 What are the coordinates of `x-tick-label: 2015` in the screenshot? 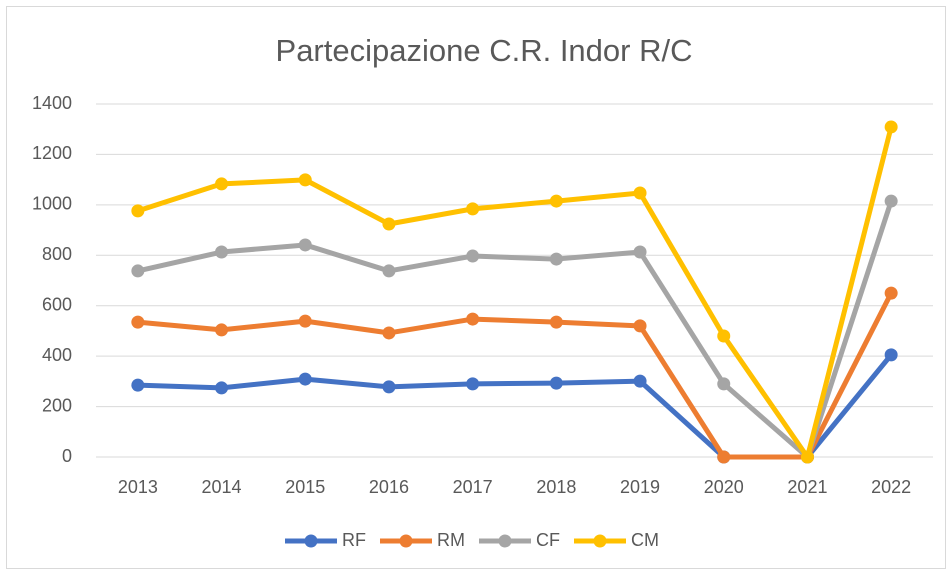 It's located at (305, 487).